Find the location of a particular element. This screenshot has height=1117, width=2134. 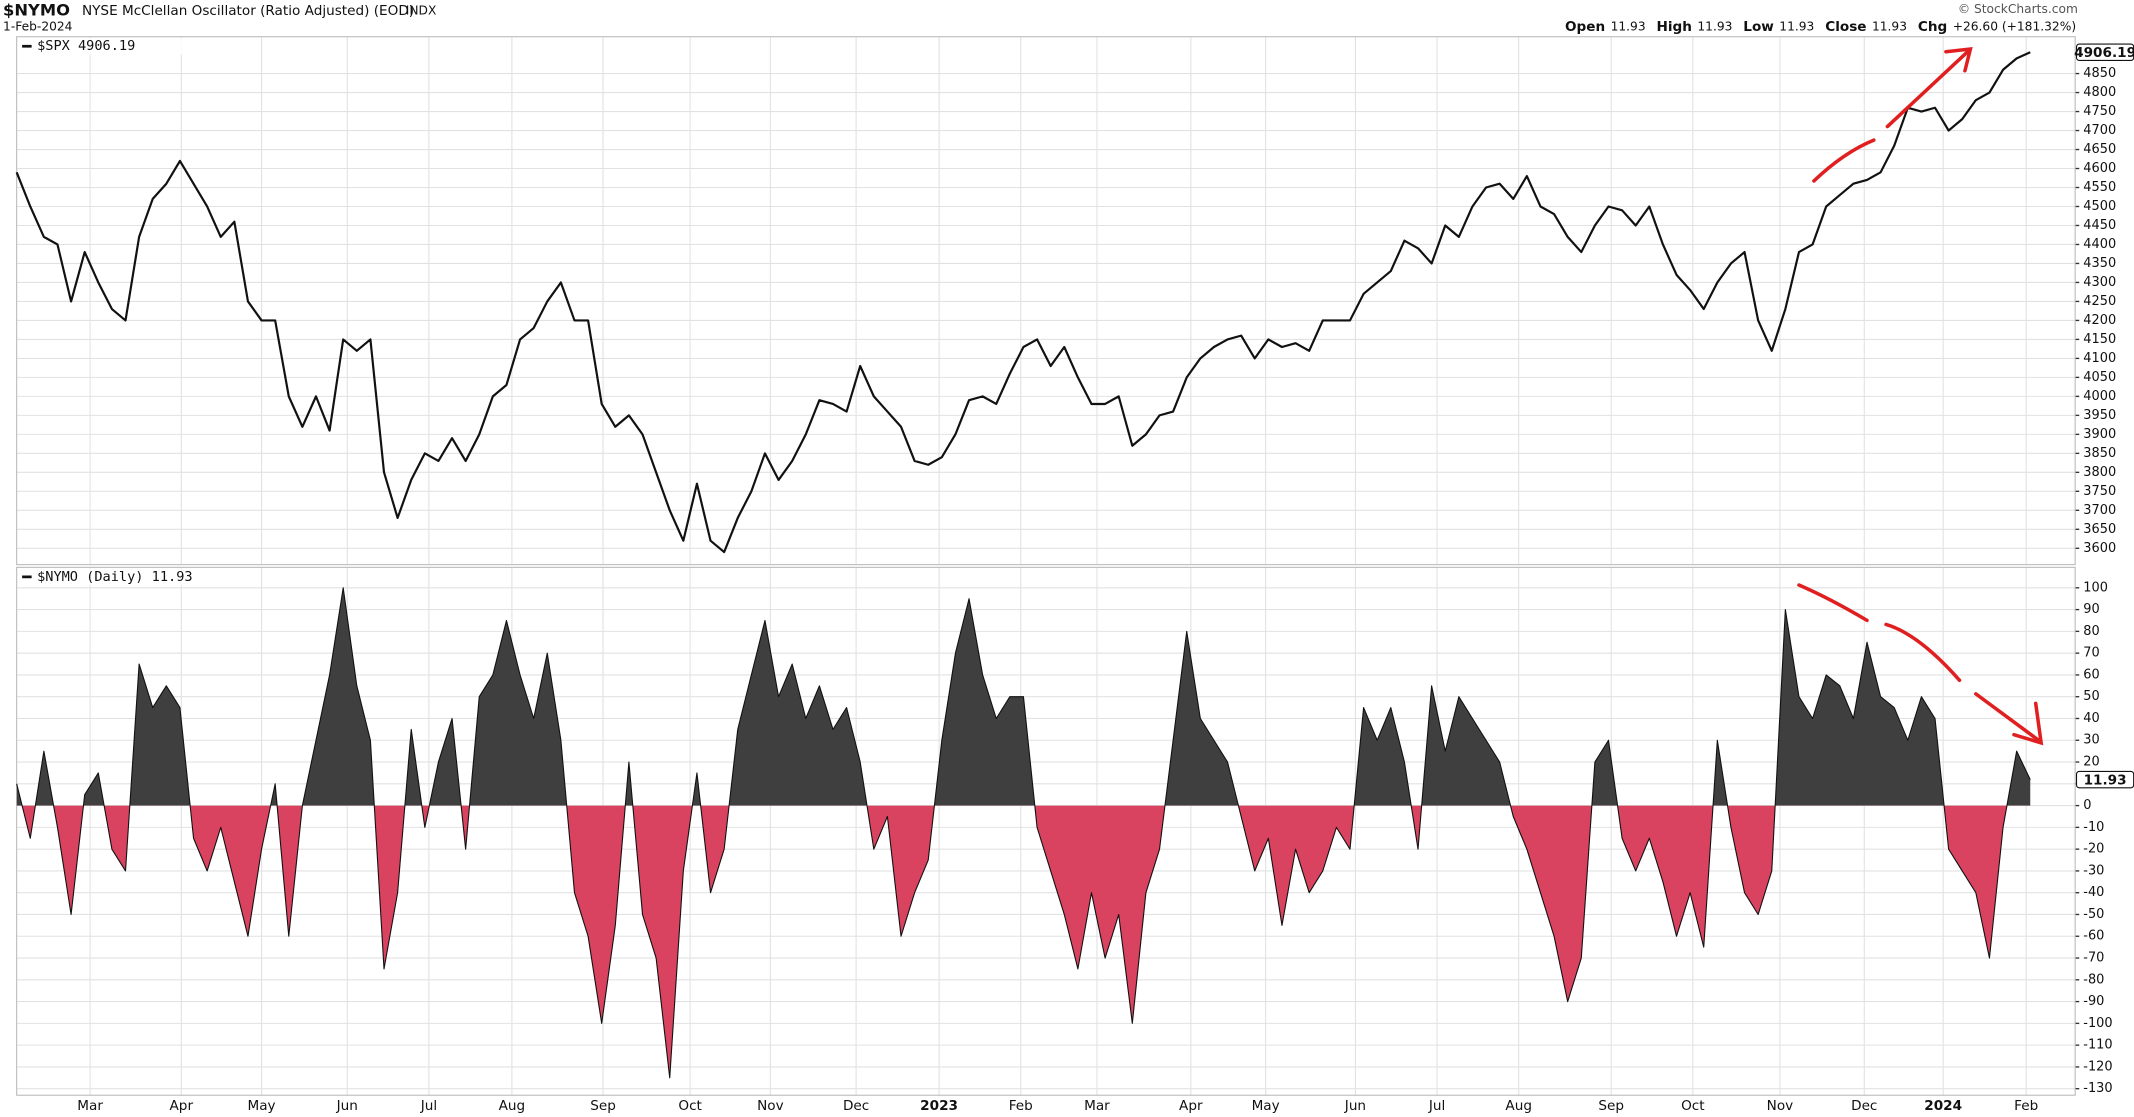

y-tick-label: 3750 is located at coordinates (2099, 491).